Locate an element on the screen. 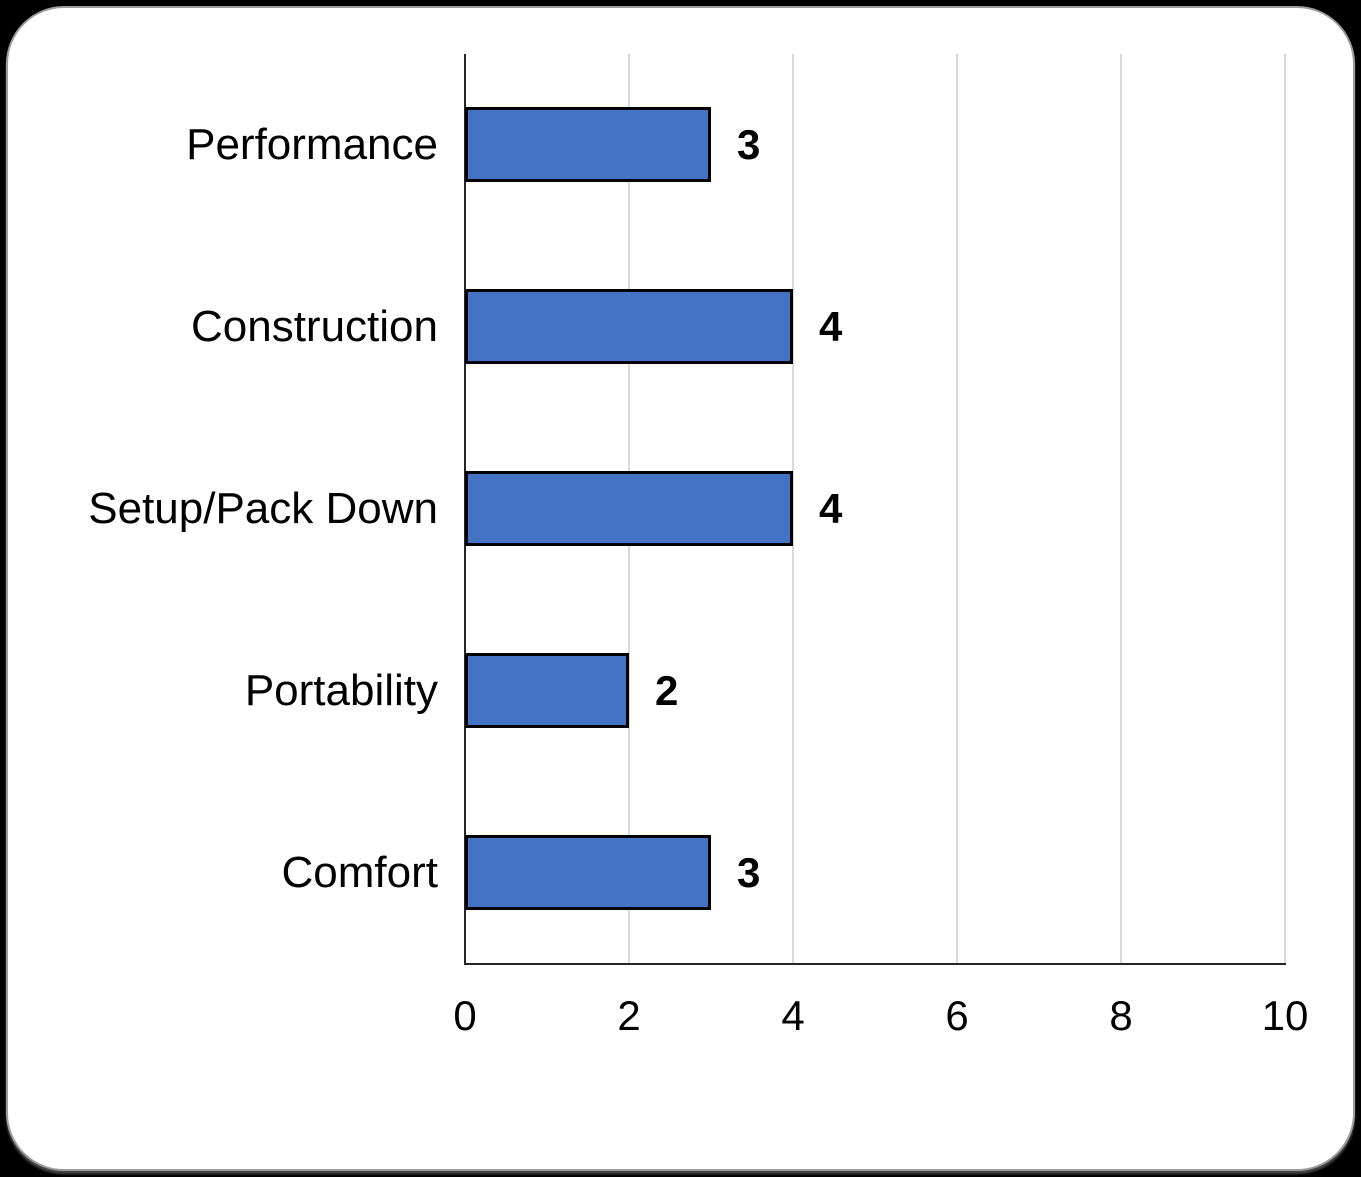  x-tick-label-0: 0 is located at coordinates (465, 1015).